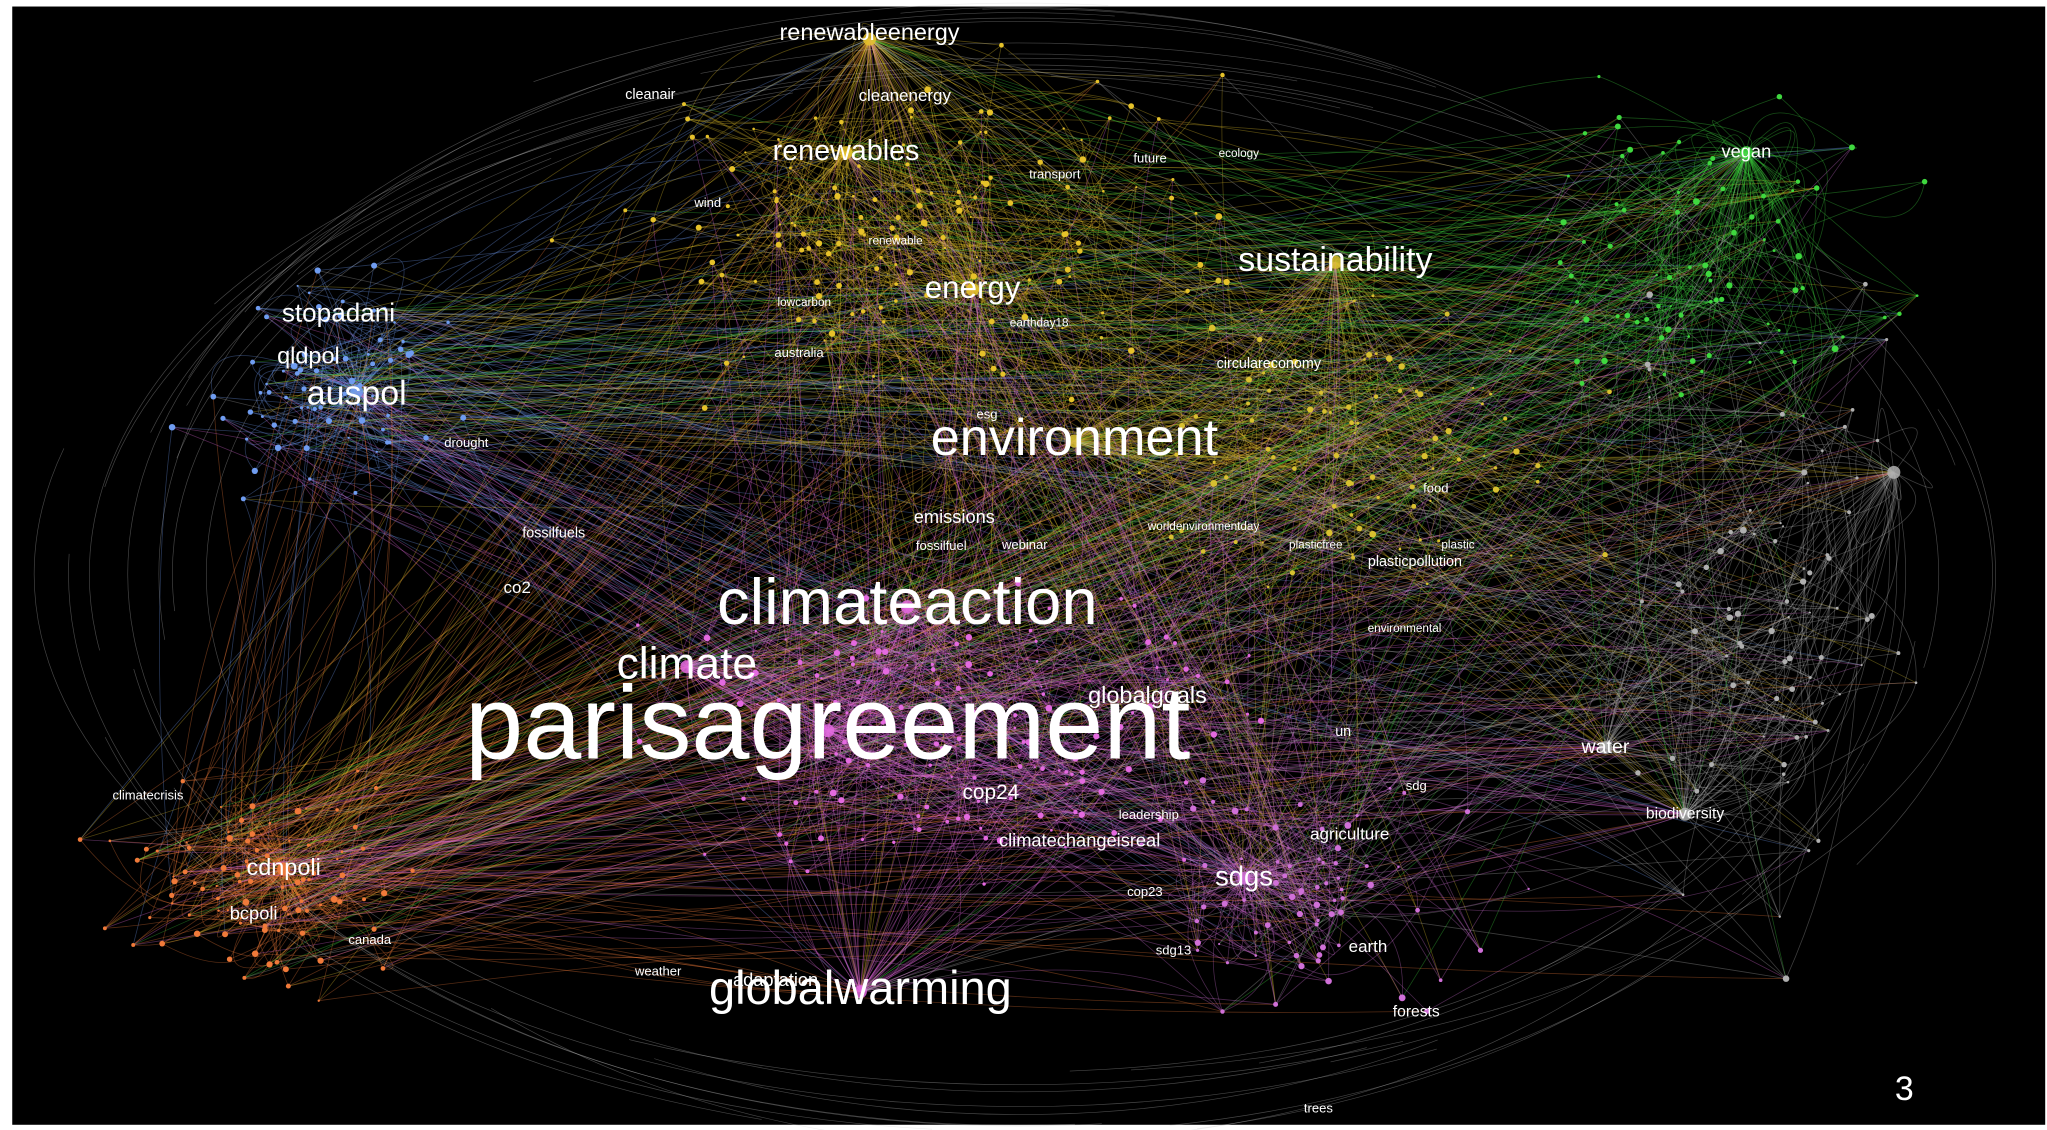  I want to click on hashtag-label: fossilfuels, so click(553, 533).